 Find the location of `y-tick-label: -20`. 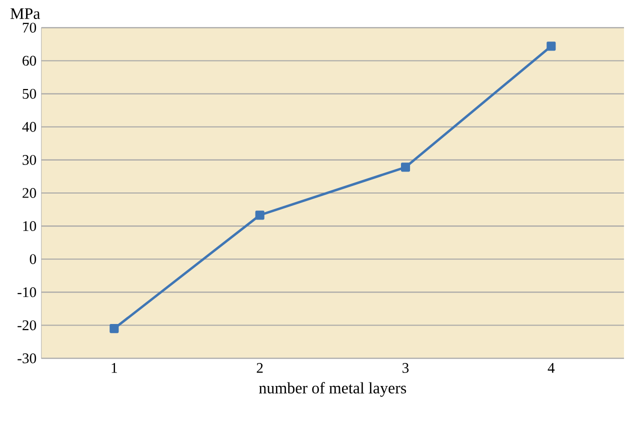

y-tick-label: -20 is located at coordinates (27, 325).